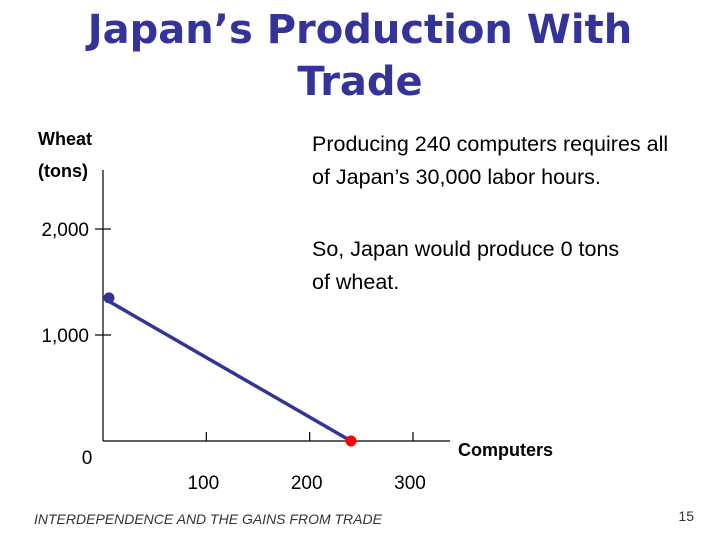 This screenshot has width=720, height=540. What do you see at coordinates (227, 369) in the screenshot?
I see `ppf-line` at bounding box center [227, 369].